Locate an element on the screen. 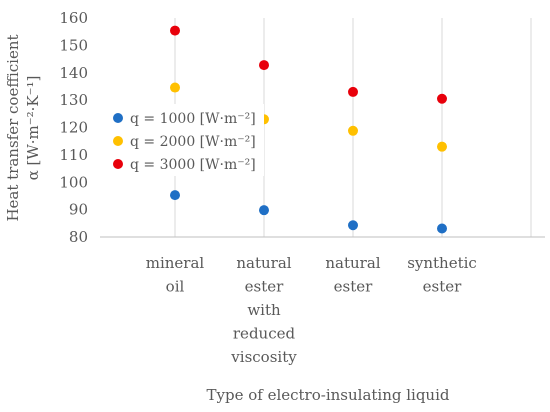 The height and width of the screenshot is (412, 550). legend-label: q = 1000 [W·m⁻²] is located at coordinates (193, 119).